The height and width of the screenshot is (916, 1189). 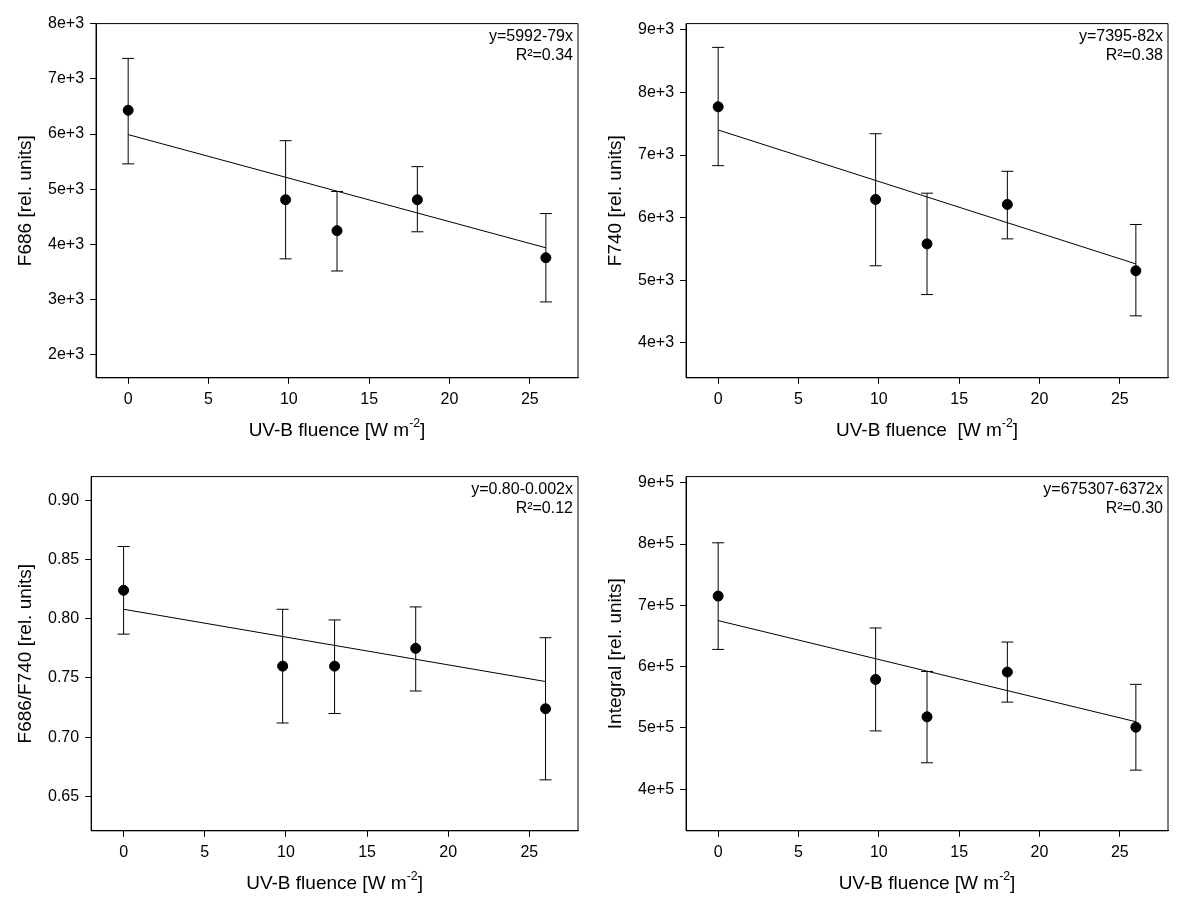 What do you see at coordinates (25, 201) in the screenshot?
I see `y-axis-title: F686 [rel. units]` at bounding box center [25, 201].